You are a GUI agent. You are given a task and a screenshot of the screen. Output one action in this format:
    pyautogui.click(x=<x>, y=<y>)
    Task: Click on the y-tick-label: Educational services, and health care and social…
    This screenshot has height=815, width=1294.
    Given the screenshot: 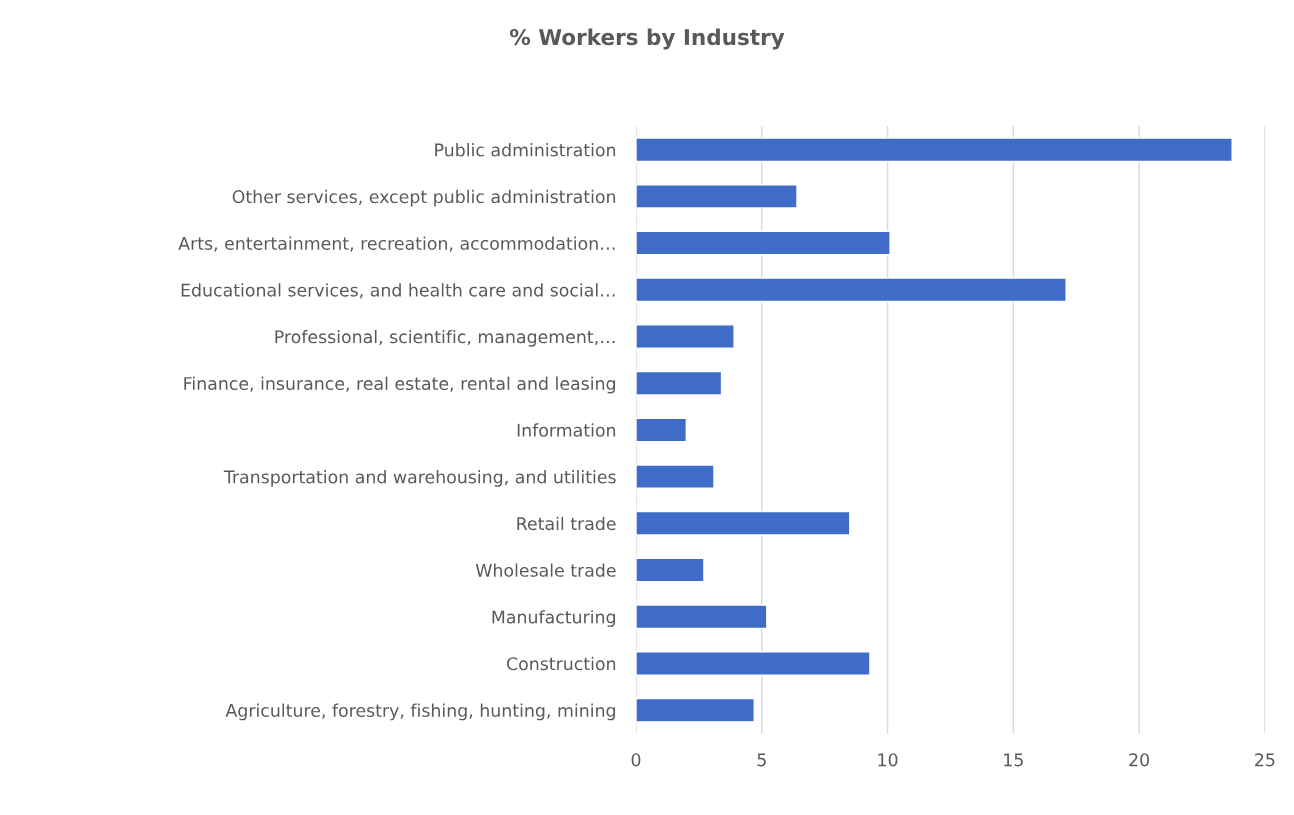 What is the action you would take?
    pyautogui.click(x=398, y=291)
    